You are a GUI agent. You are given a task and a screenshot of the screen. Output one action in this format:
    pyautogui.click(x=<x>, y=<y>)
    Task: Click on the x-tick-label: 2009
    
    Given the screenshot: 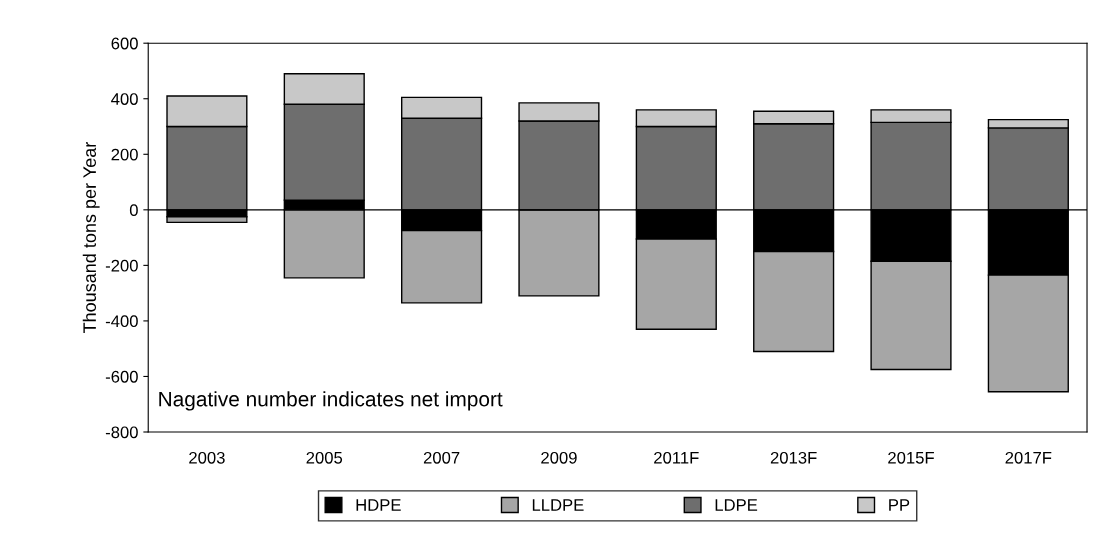 What is the action you would take?
    pyautogui.click(x=559, y=457)
    